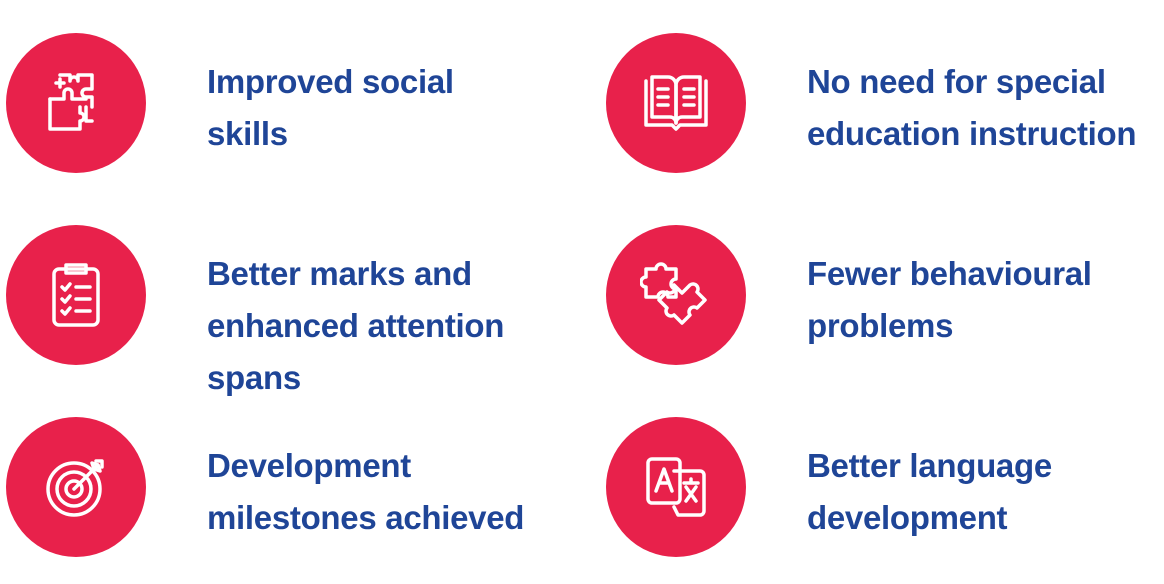 Image resolution: width=1164 pixels, height=584 pixels. Describe the element at coordinates (366, 517) in the screenshot. I see `benefit-line: milestones achieved` at that location.